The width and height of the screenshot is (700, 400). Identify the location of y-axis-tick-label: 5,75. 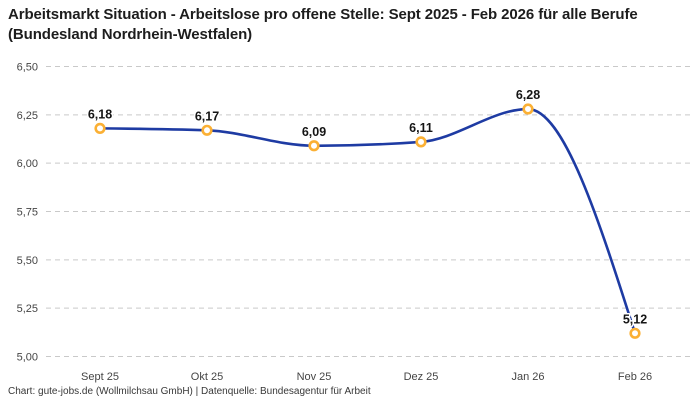
(27, 213).